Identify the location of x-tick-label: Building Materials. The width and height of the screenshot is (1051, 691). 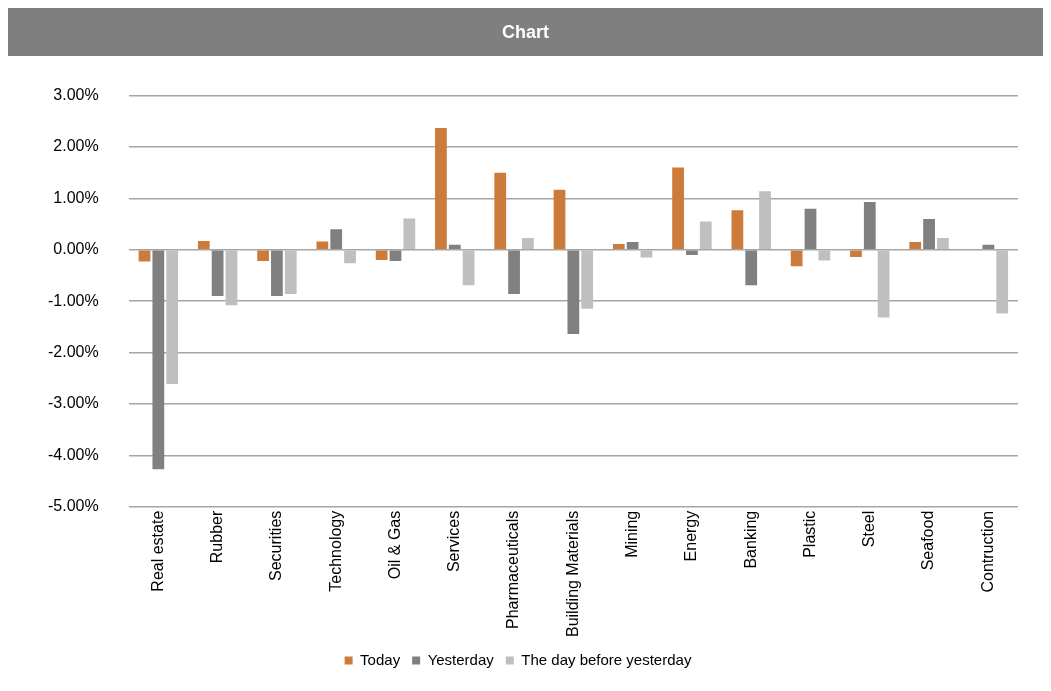
(572, 573).